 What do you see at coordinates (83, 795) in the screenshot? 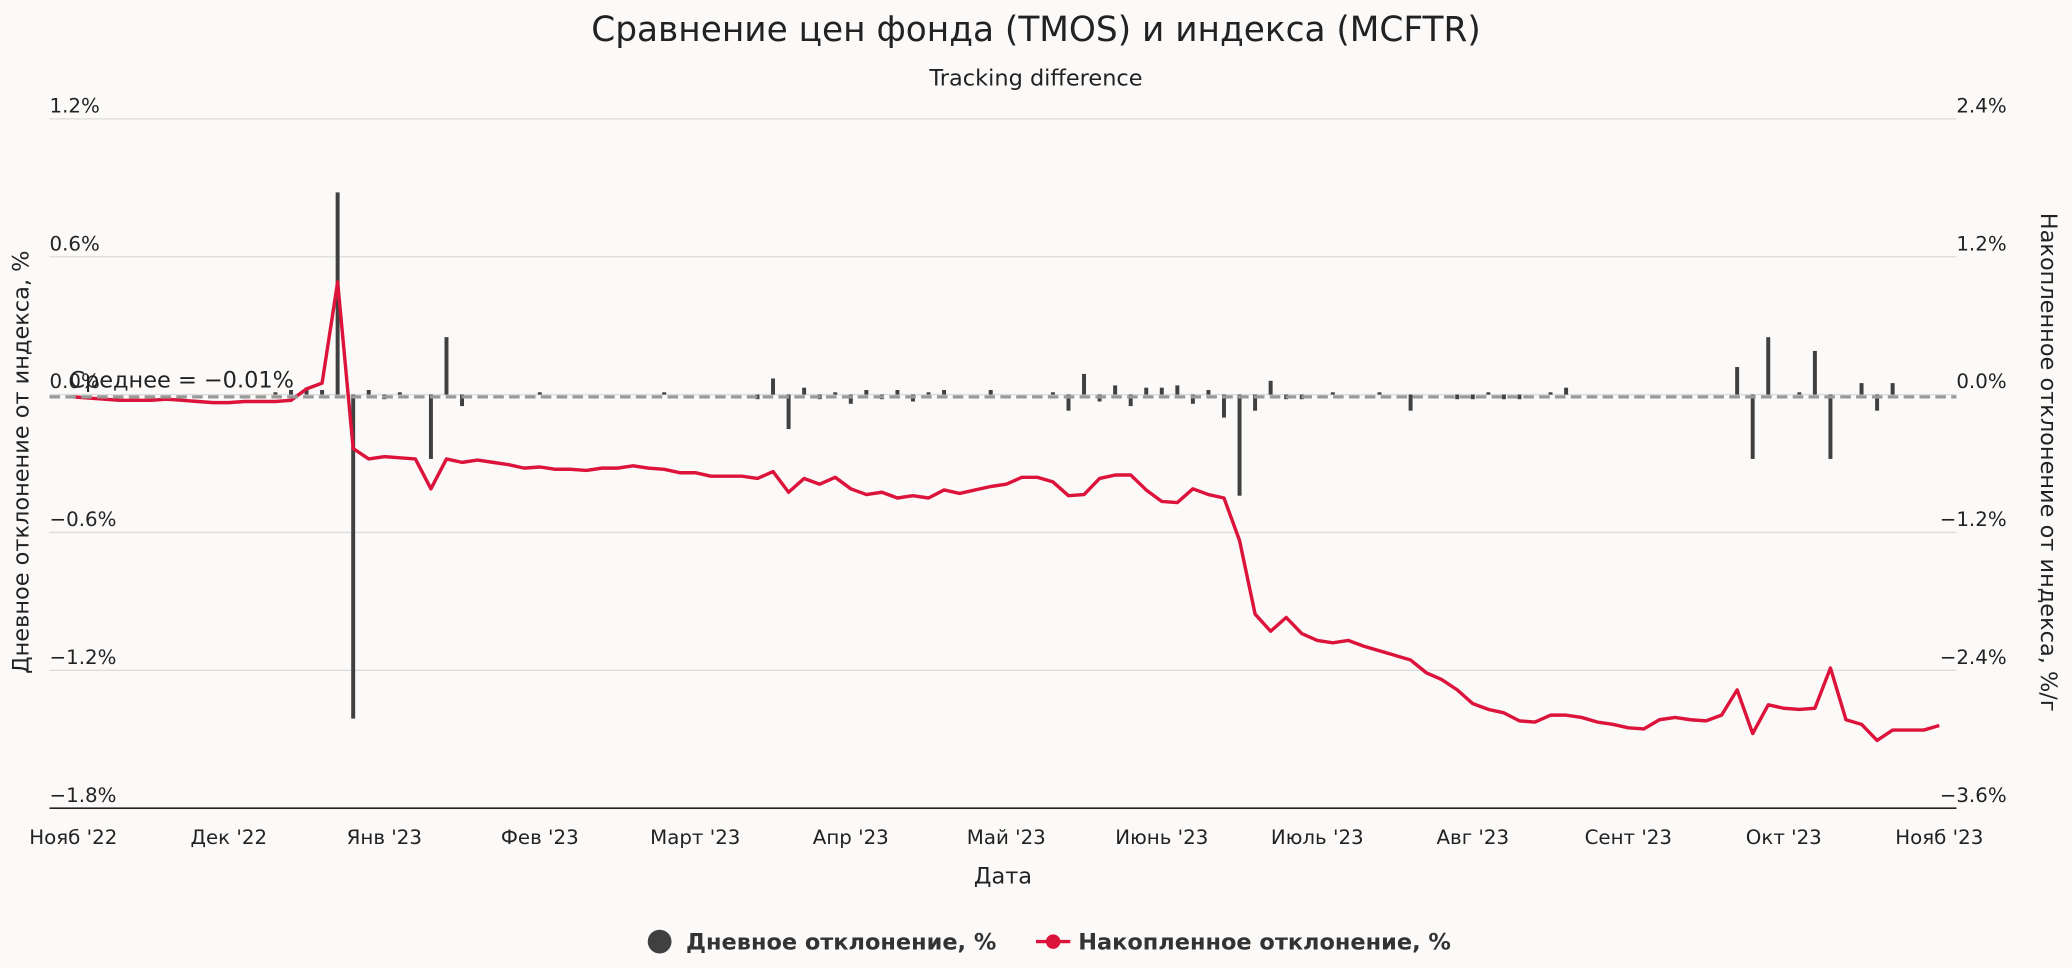
I see `y-tick-label: −1.8%` at bounding box center [83, 795].